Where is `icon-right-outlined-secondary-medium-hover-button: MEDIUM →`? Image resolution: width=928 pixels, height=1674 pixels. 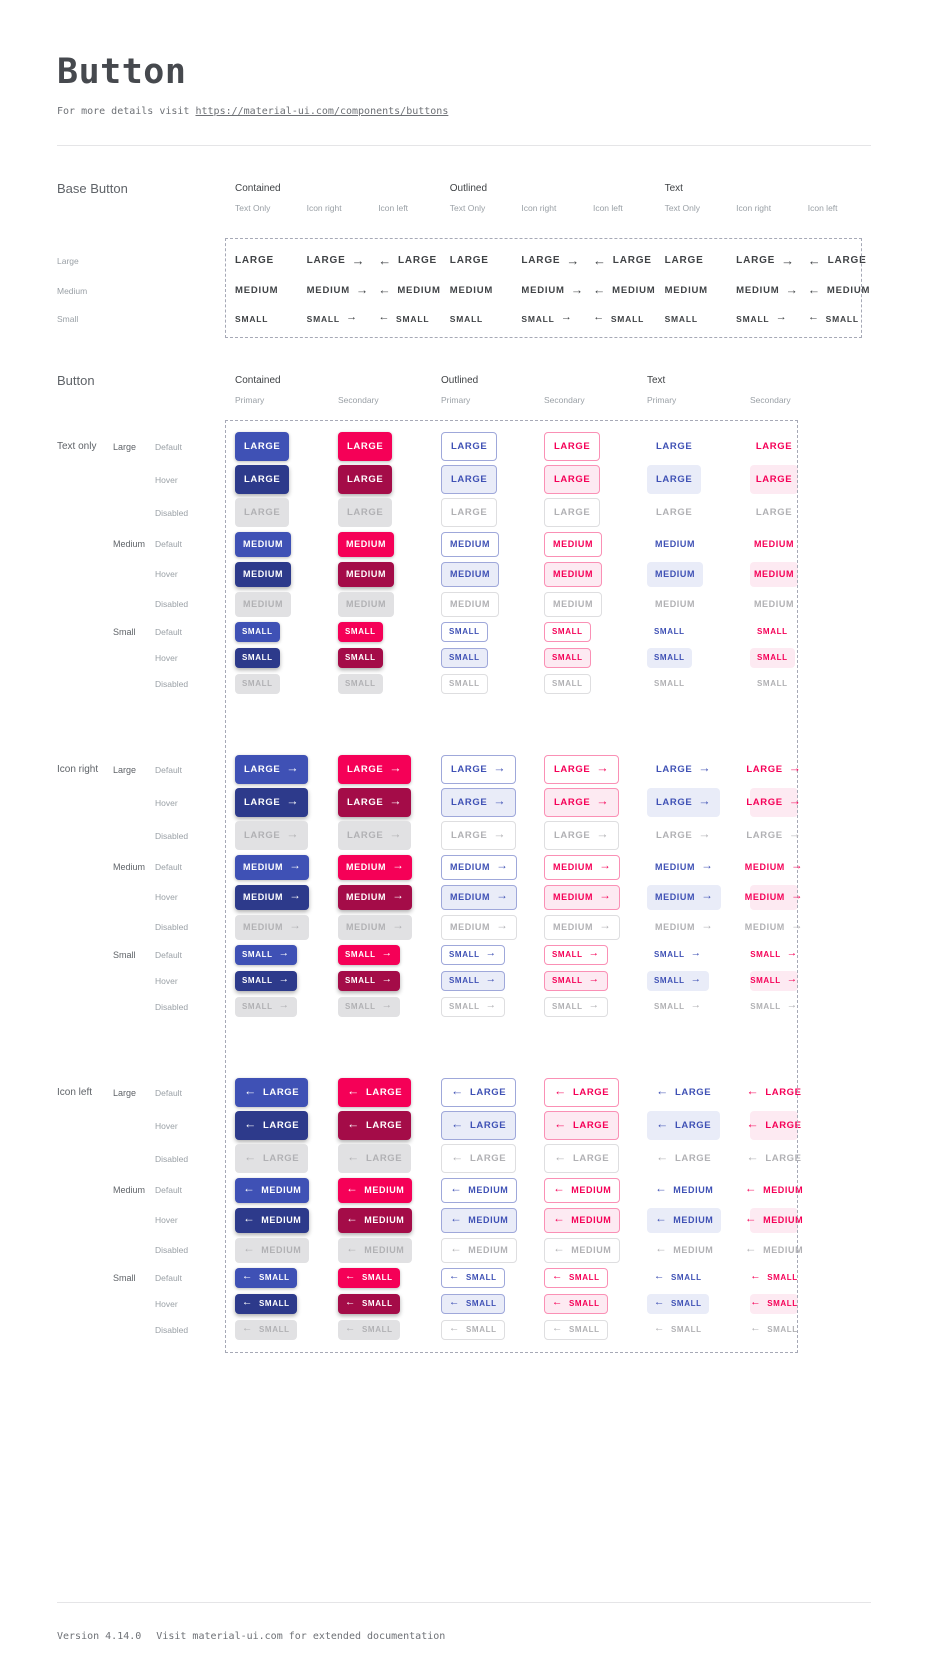 icon-right-outlined-secondary-medium-hover-button: MEDIUM → is located at coordinates (582, 897).